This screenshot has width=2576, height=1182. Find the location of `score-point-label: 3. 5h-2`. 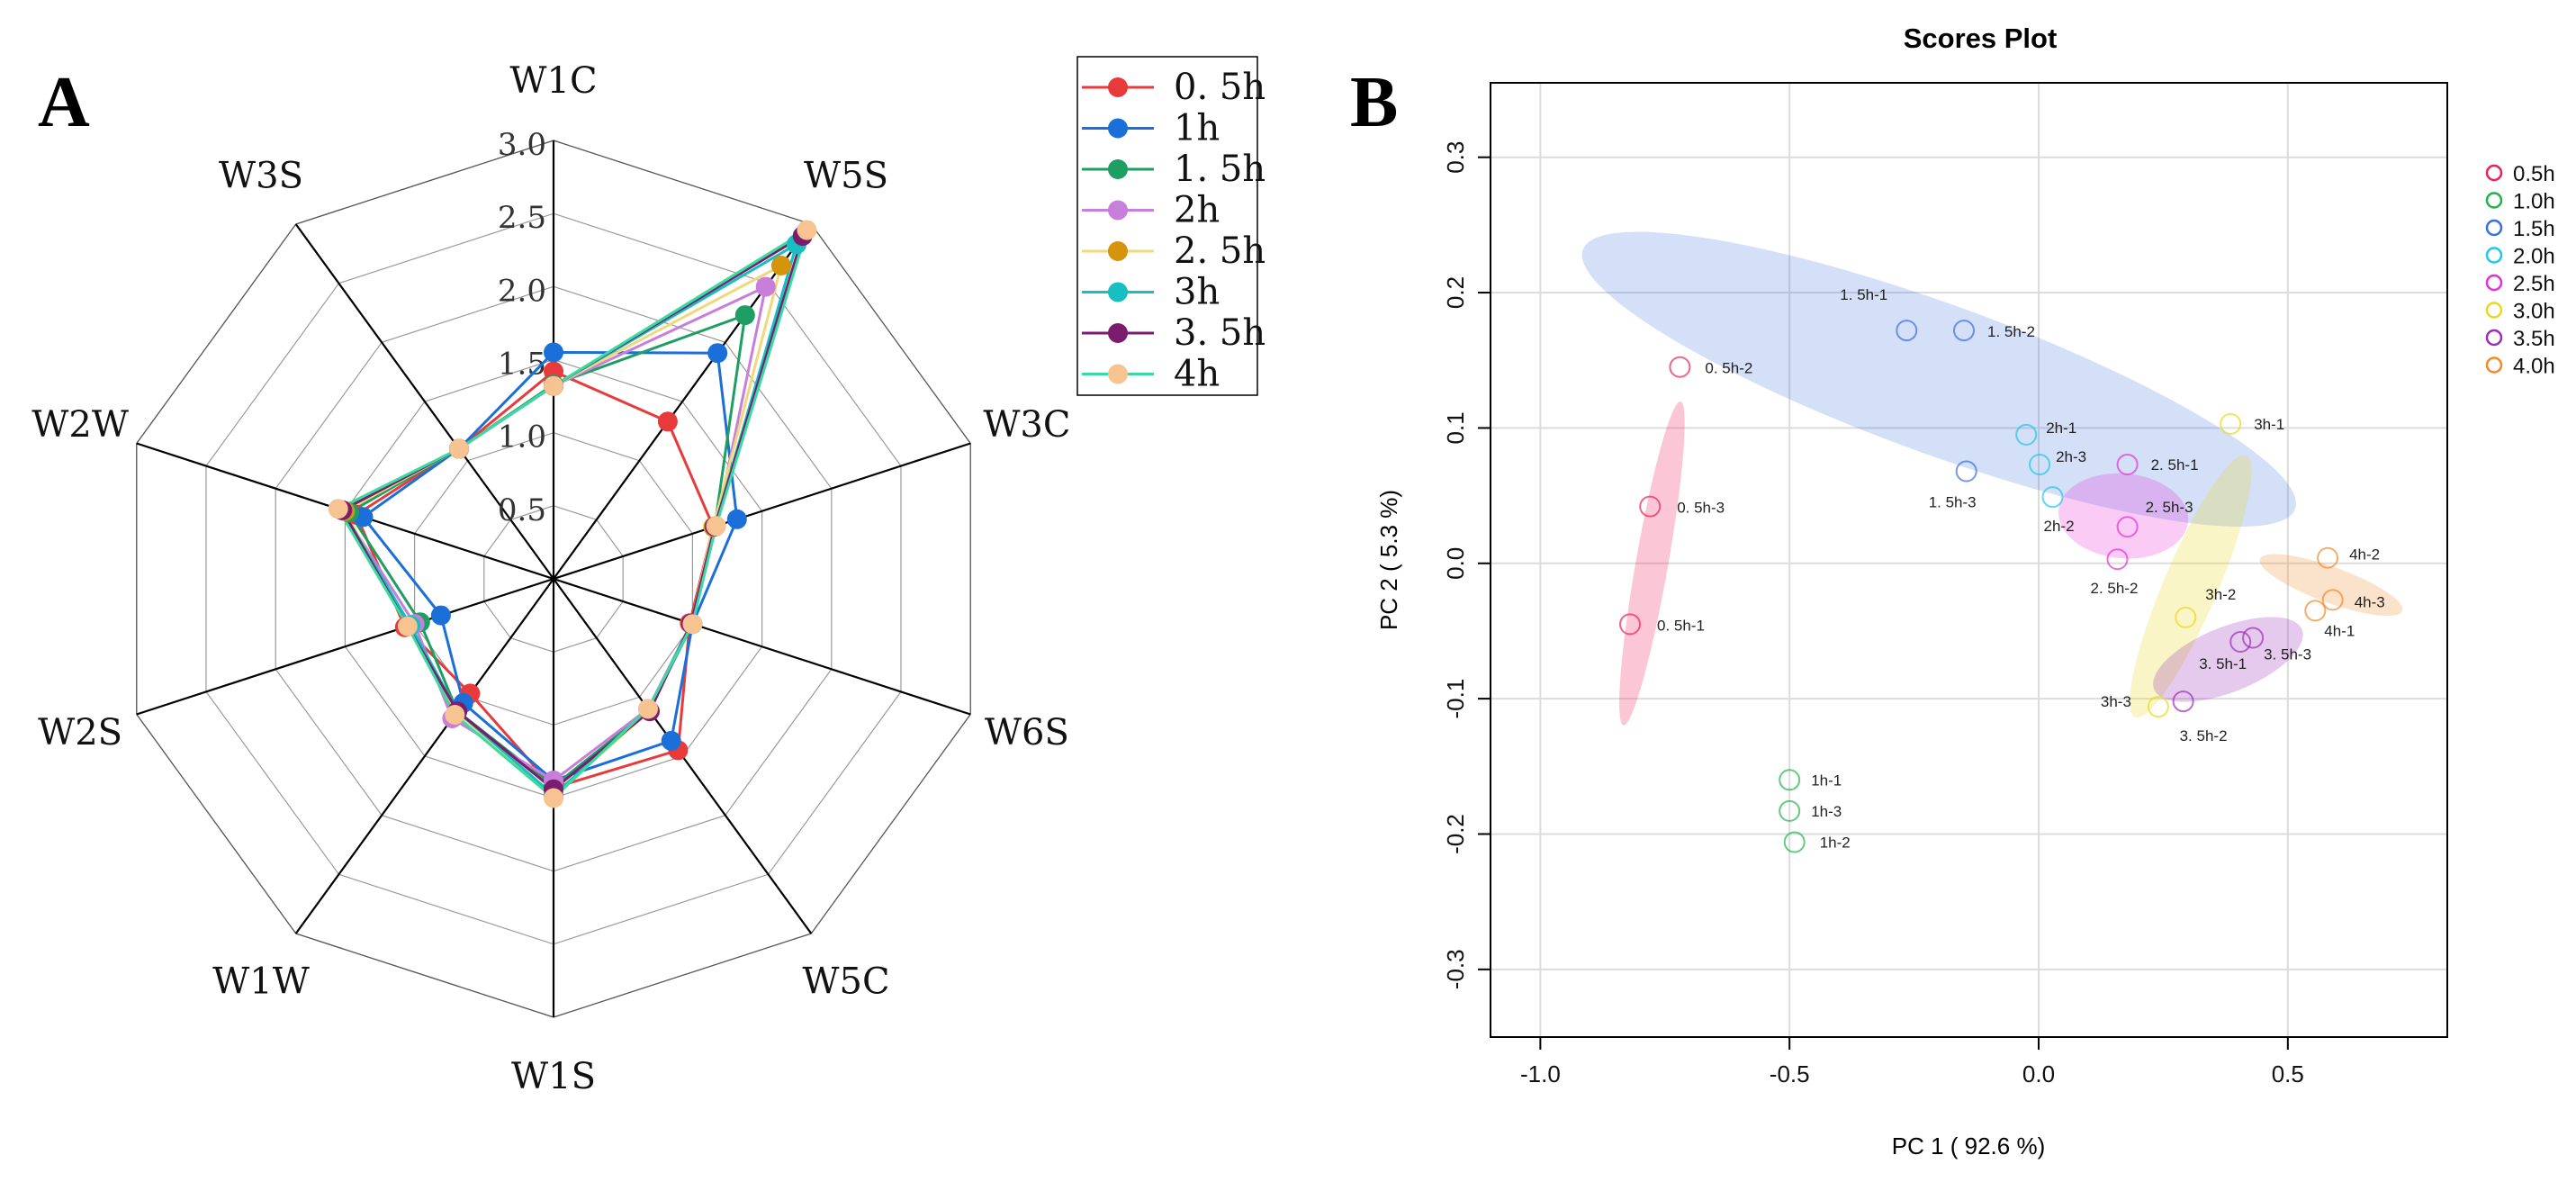

score-point-label: 3. 5h-2 is located at coordinates (2204, 735).